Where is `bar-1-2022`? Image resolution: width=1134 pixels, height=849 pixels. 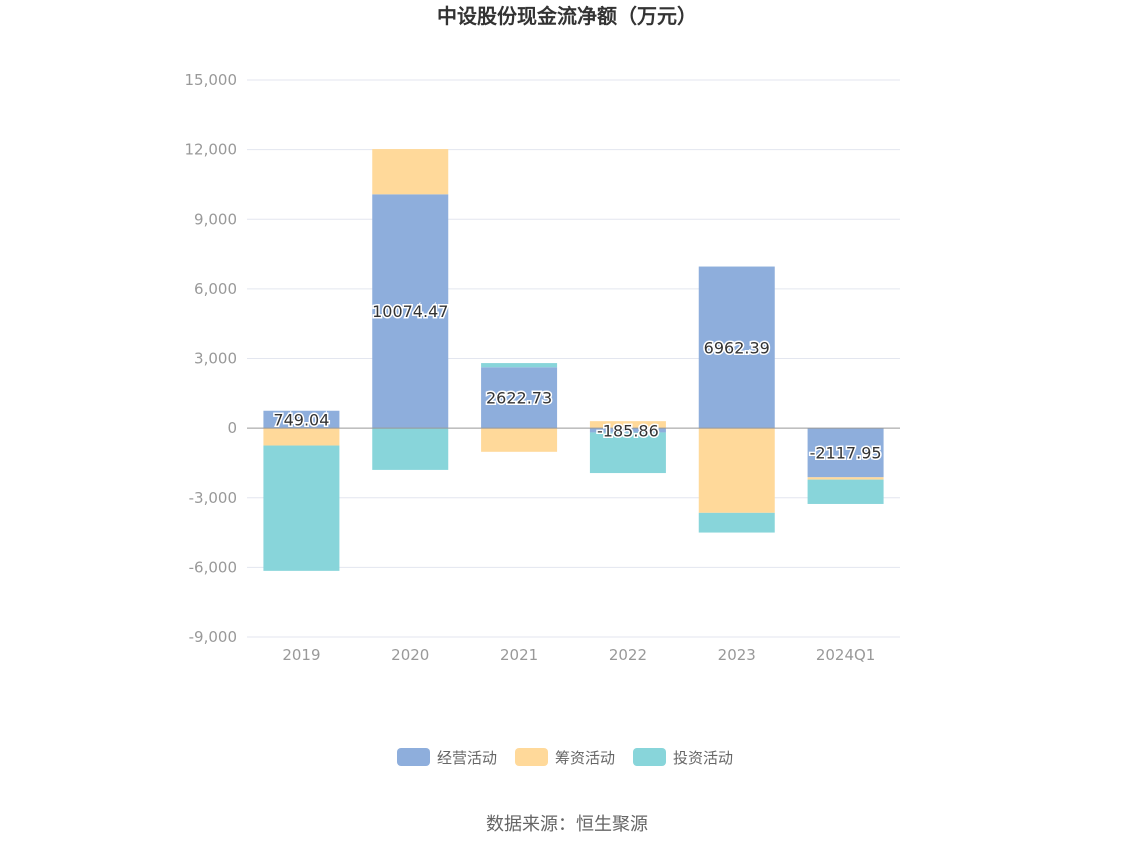
bar-1-2022 is located at coordinates (627, 430).